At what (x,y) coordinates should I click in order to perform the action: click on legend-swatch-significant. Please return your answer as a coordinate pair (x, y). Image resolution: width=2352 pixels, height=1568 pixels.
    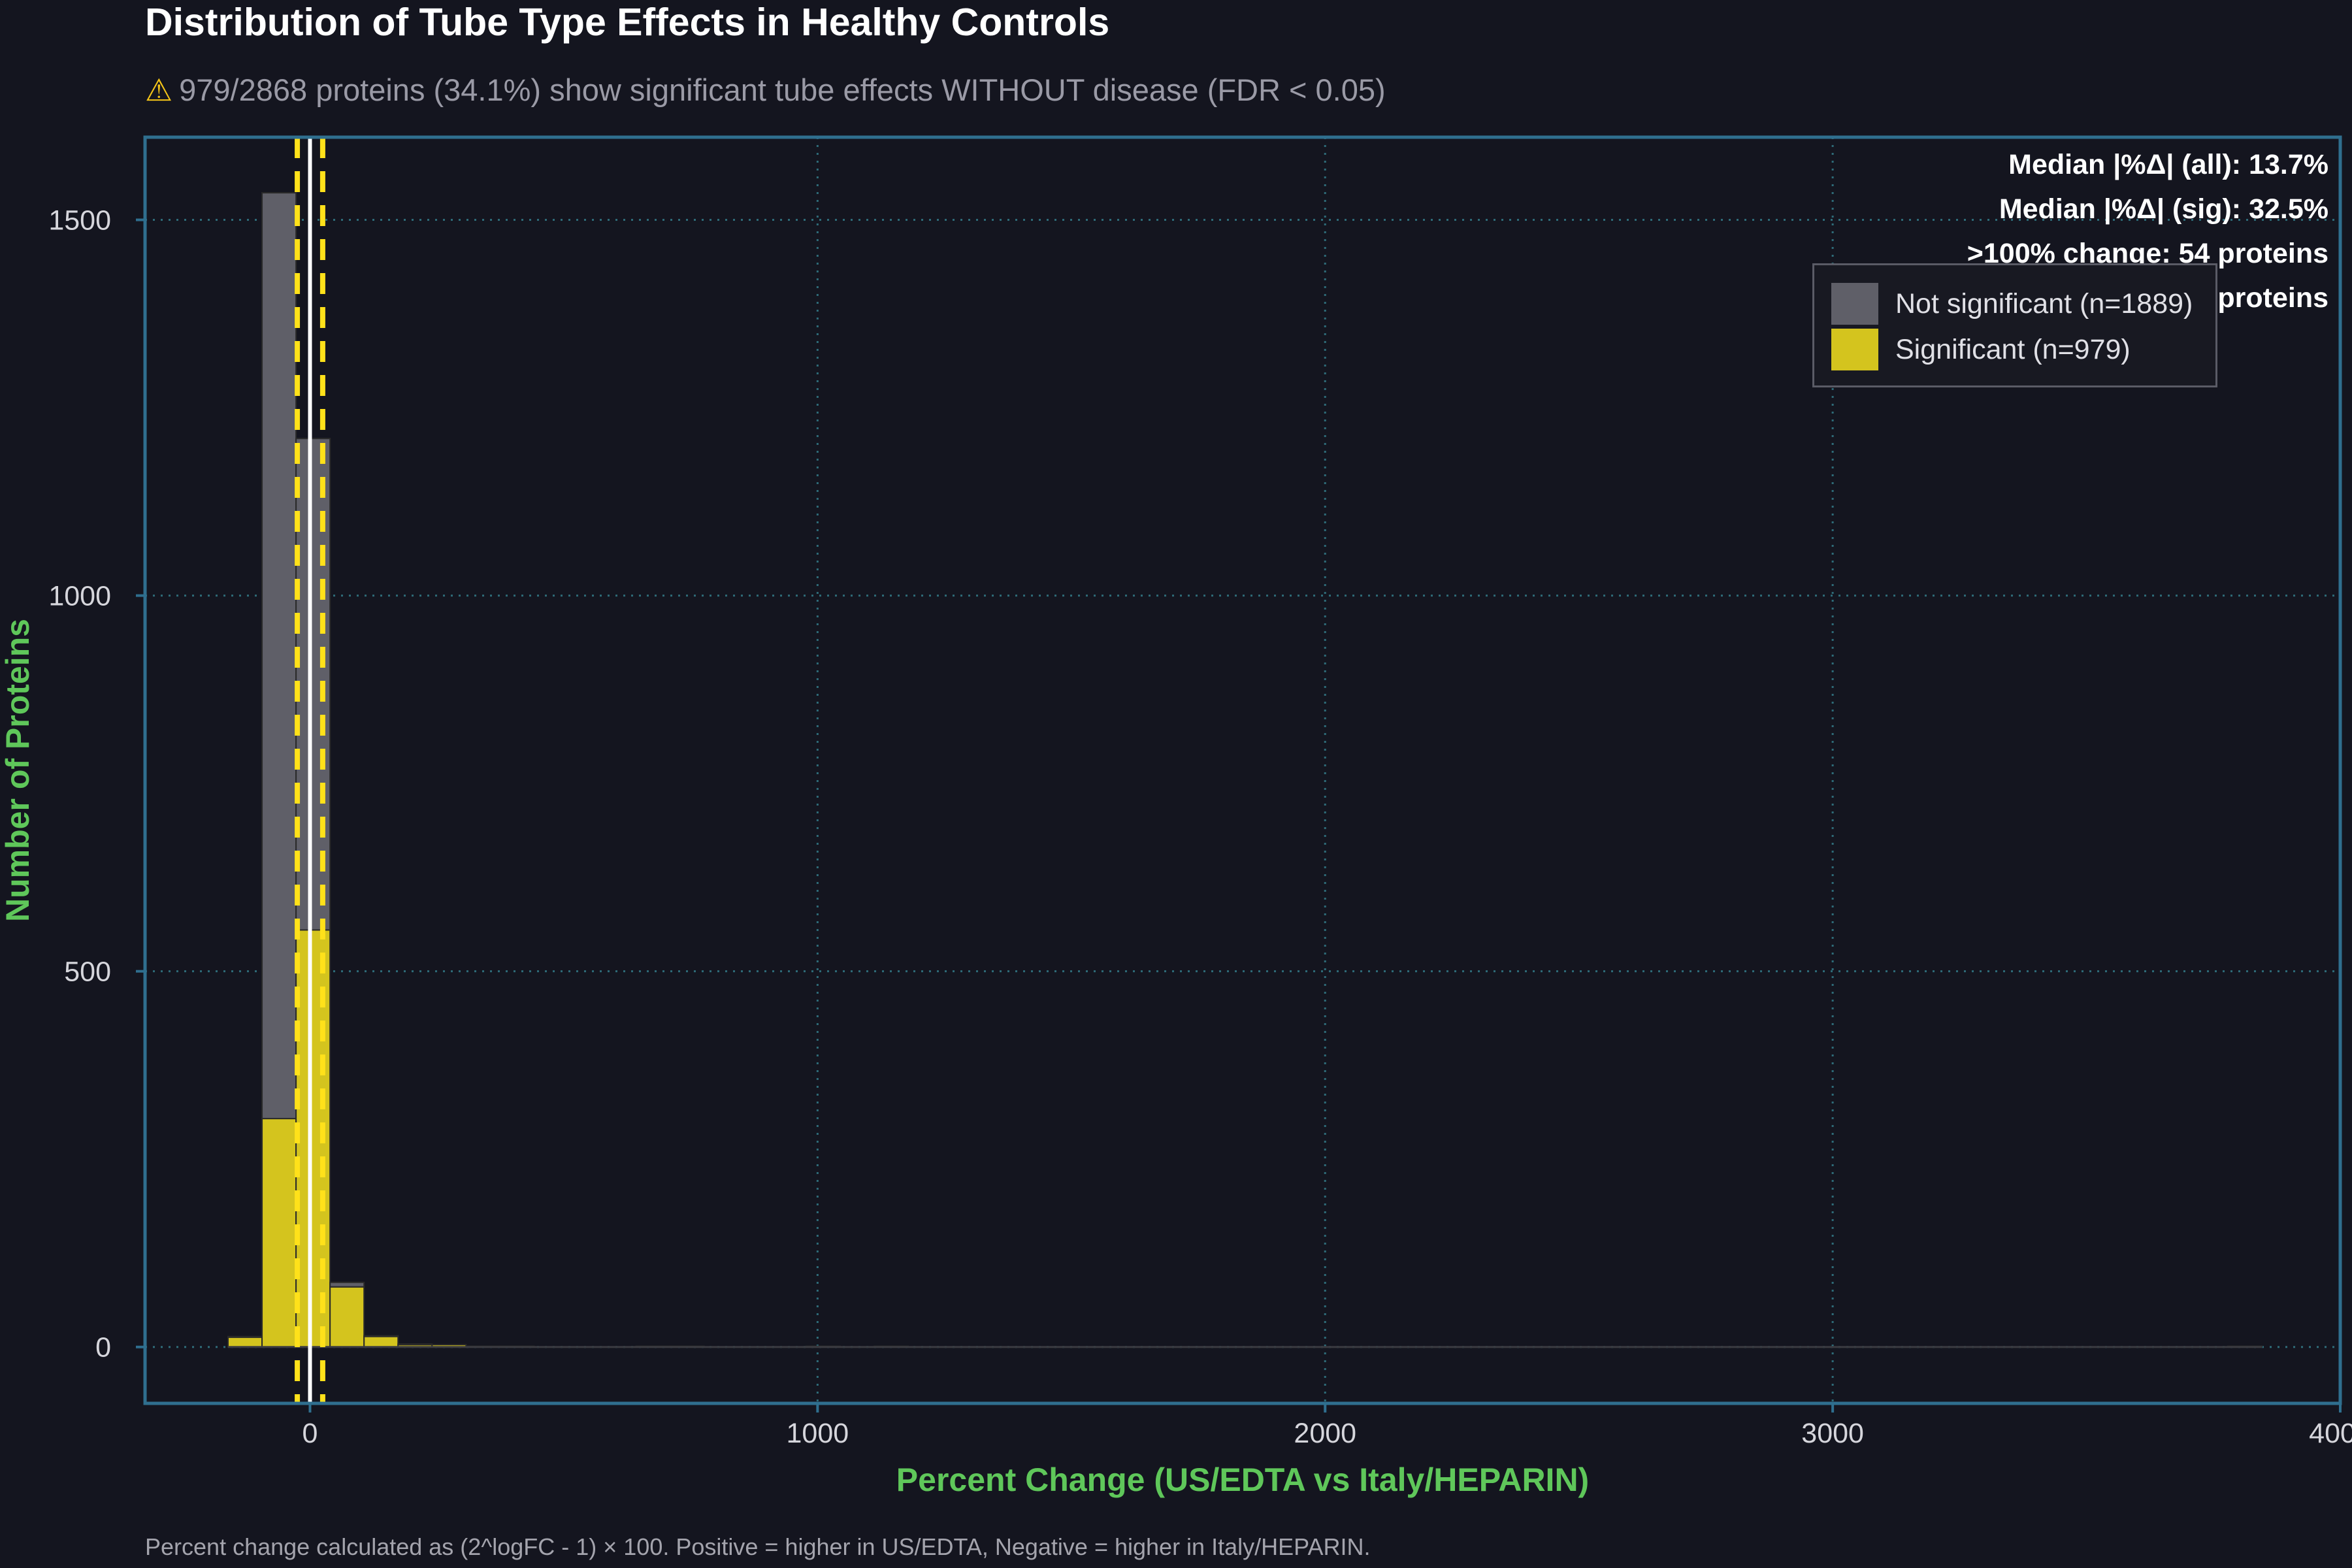
    Looking at the image, I should click on (1854, 349).